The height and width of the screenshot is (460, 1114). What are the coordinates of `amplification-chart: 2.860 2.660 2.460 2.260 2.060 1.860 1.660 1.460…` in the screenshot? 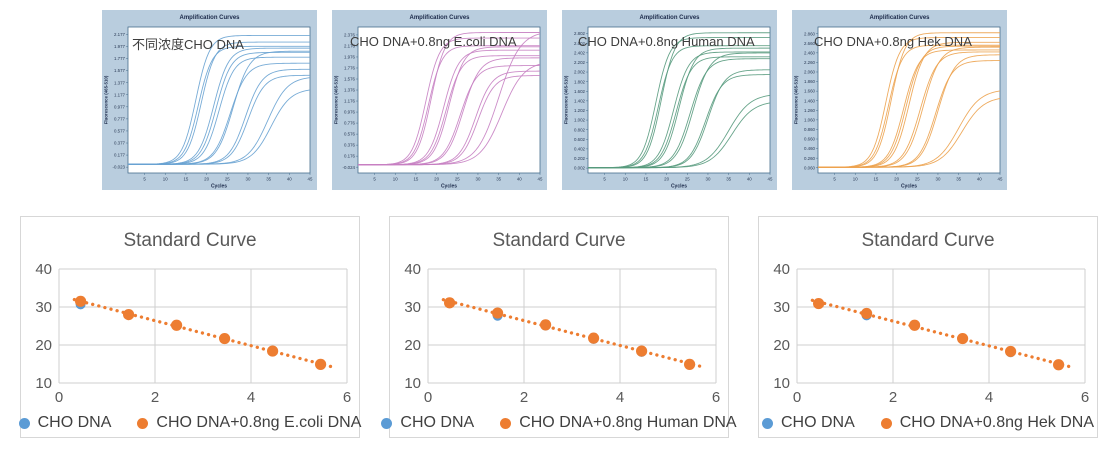 It's located at (898, 108).